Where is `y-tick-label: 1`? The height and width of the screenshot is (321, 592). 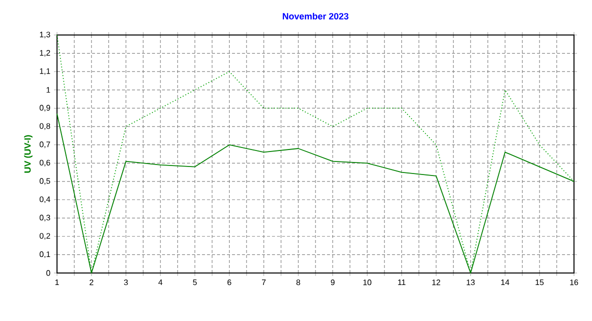 y-tick-label: 1 is located at coordinates (48, 90).